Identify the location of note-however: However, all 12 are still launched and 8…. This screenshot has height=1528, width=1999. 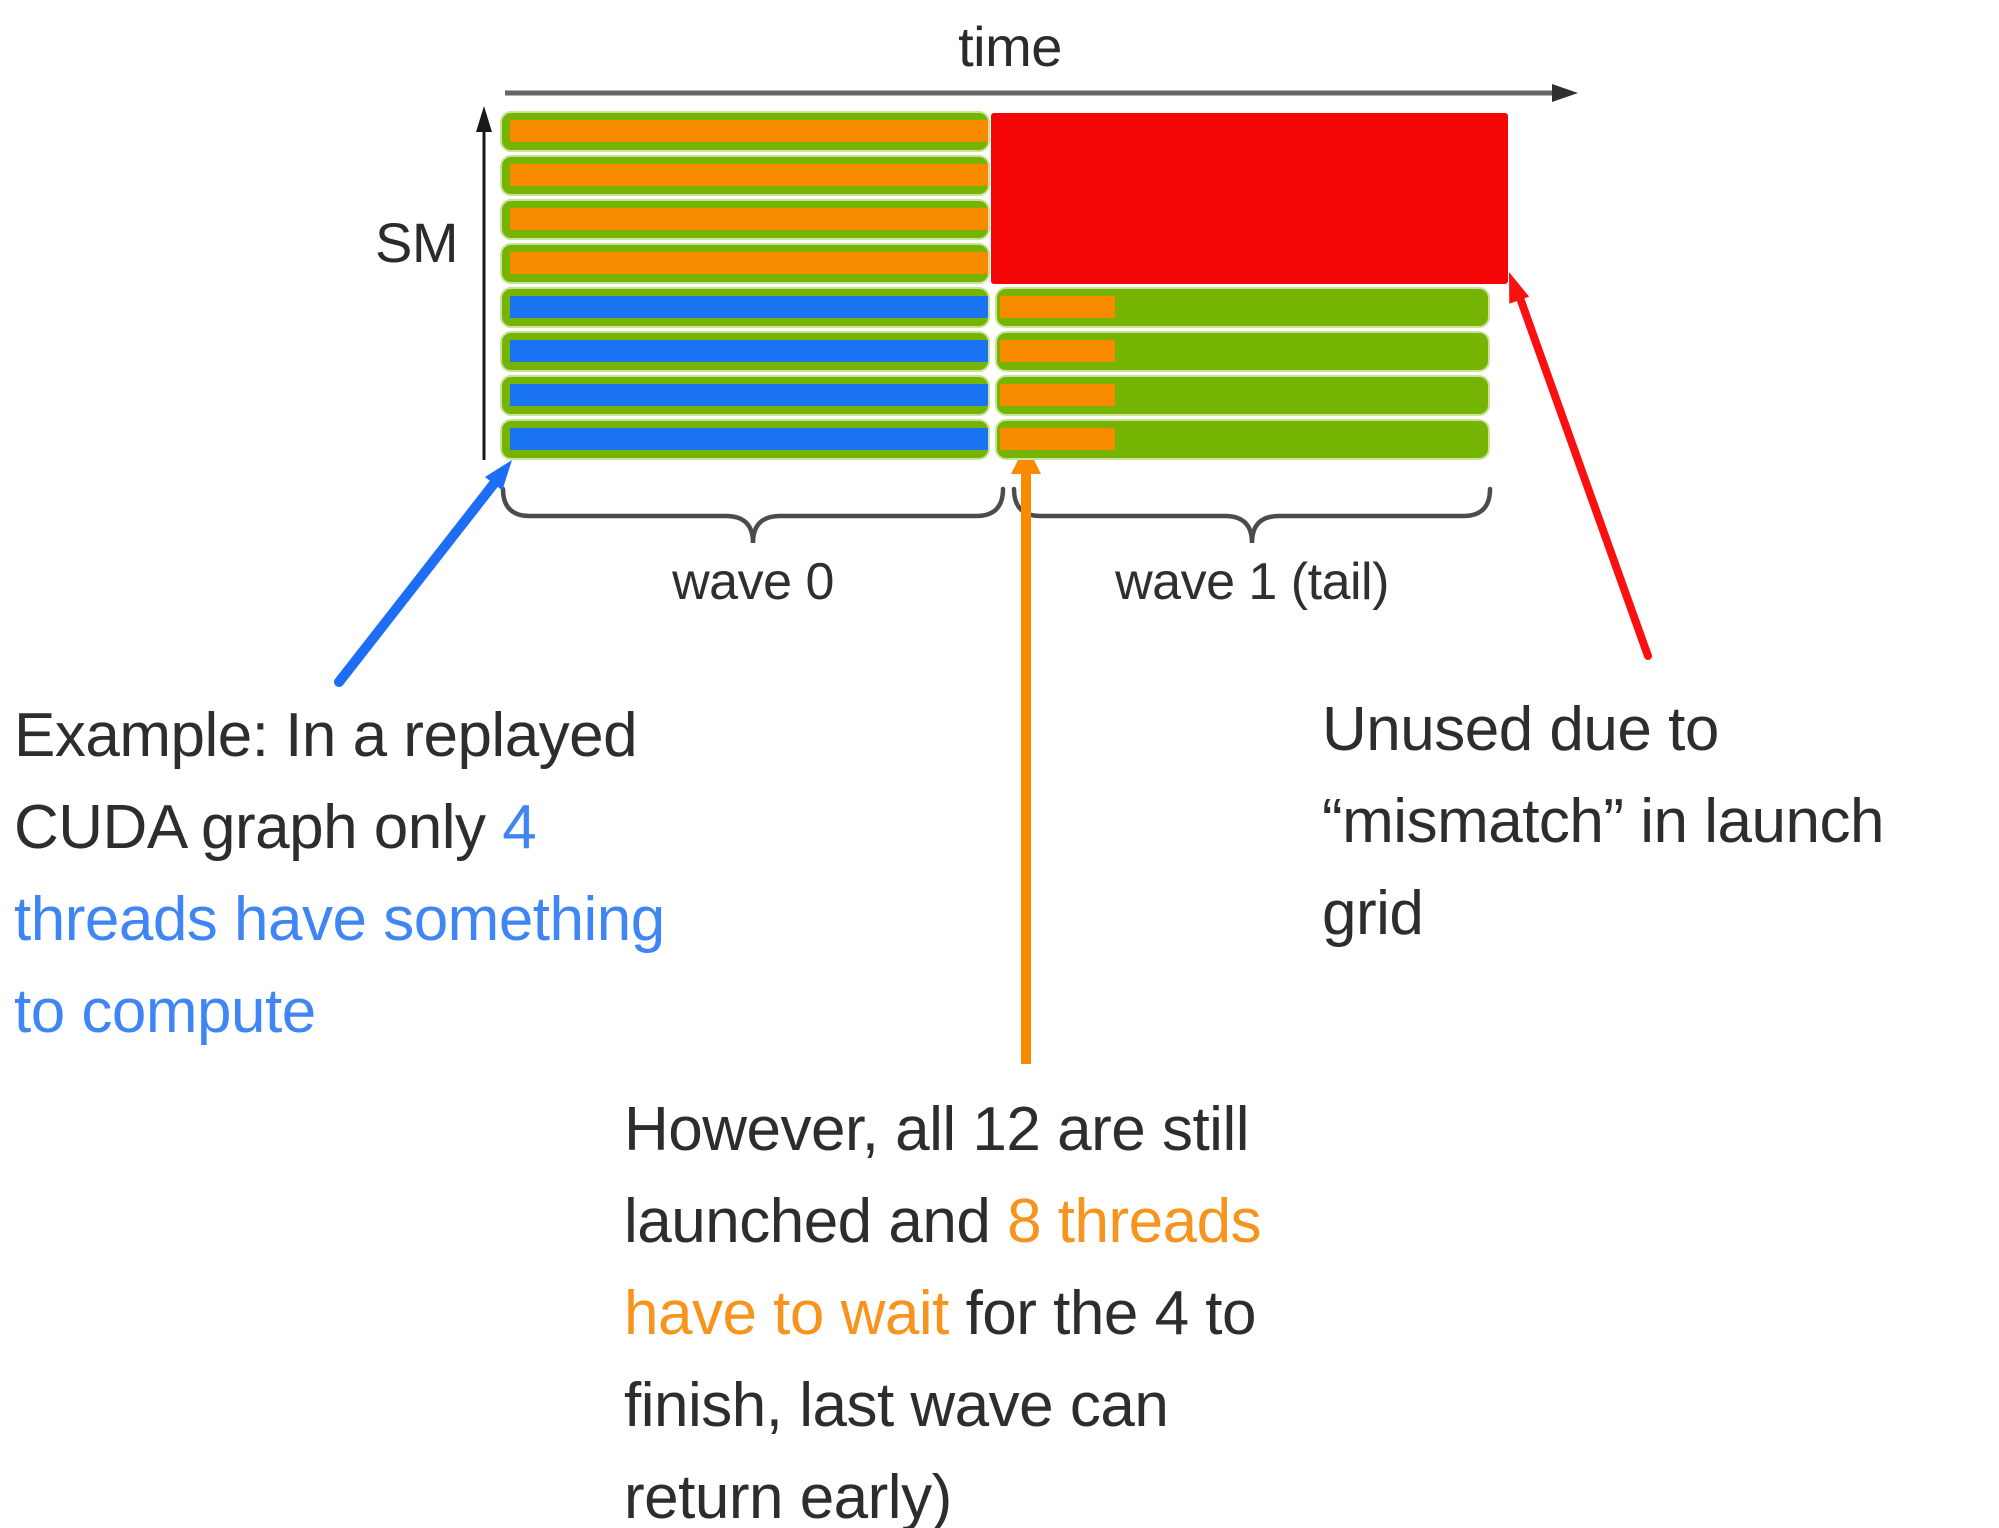
(943, 1311).